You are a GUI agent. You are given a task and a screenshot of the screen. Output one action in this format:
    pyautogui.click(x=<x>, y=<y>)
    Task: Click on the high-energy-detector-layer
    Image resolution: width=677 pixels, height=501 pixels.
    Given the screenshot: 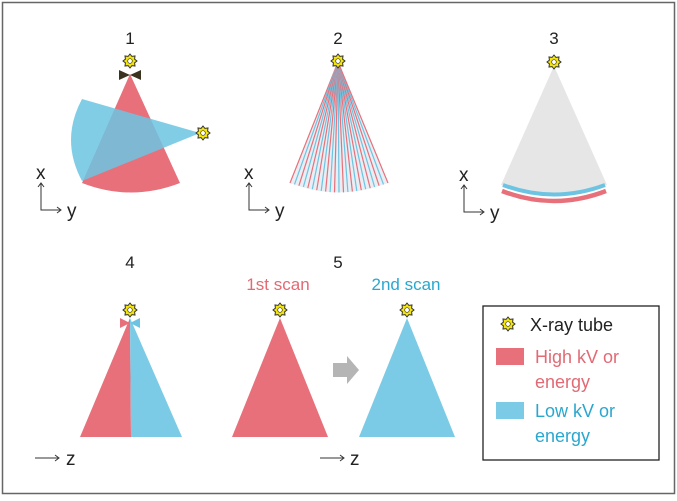 What is the action you would take?
    pyautogui.click(x=554, y=196)
    